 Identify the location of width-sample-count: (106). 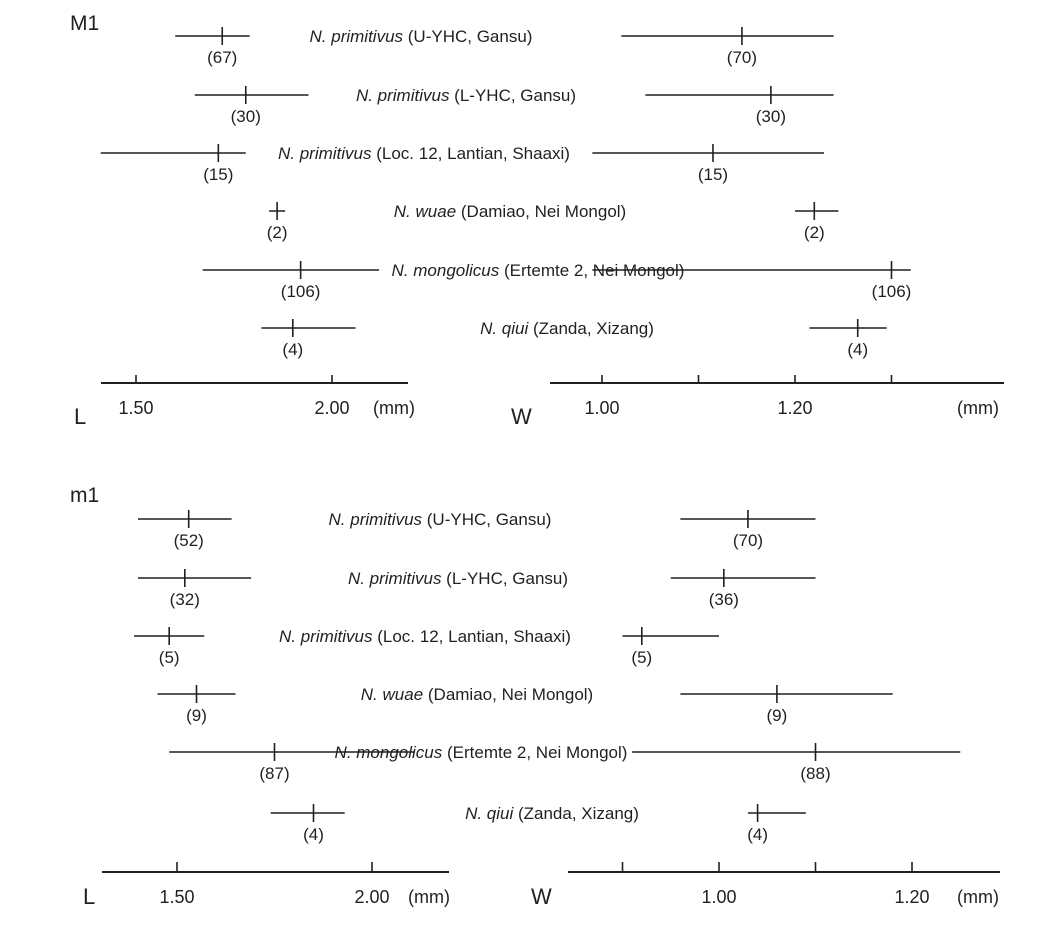
(892, 291).